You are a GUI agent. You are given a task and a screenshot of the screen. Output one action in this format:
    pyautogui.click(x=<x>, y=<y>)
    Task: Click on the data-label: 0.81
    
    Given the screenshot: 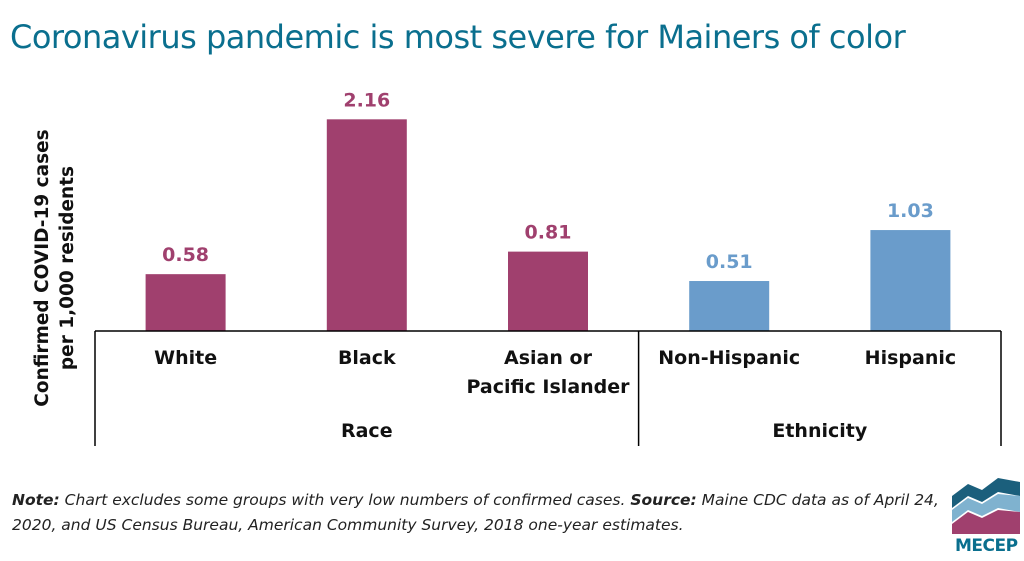 What is the action you would take?
    pyautogui.click(x=548, y=233)
    